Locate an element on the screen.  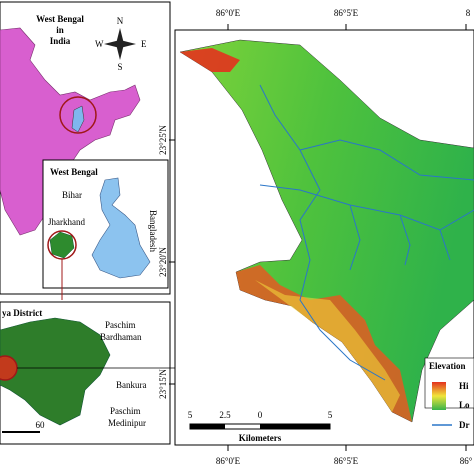
scale-label: 60 is located at coordinates (41, 425).